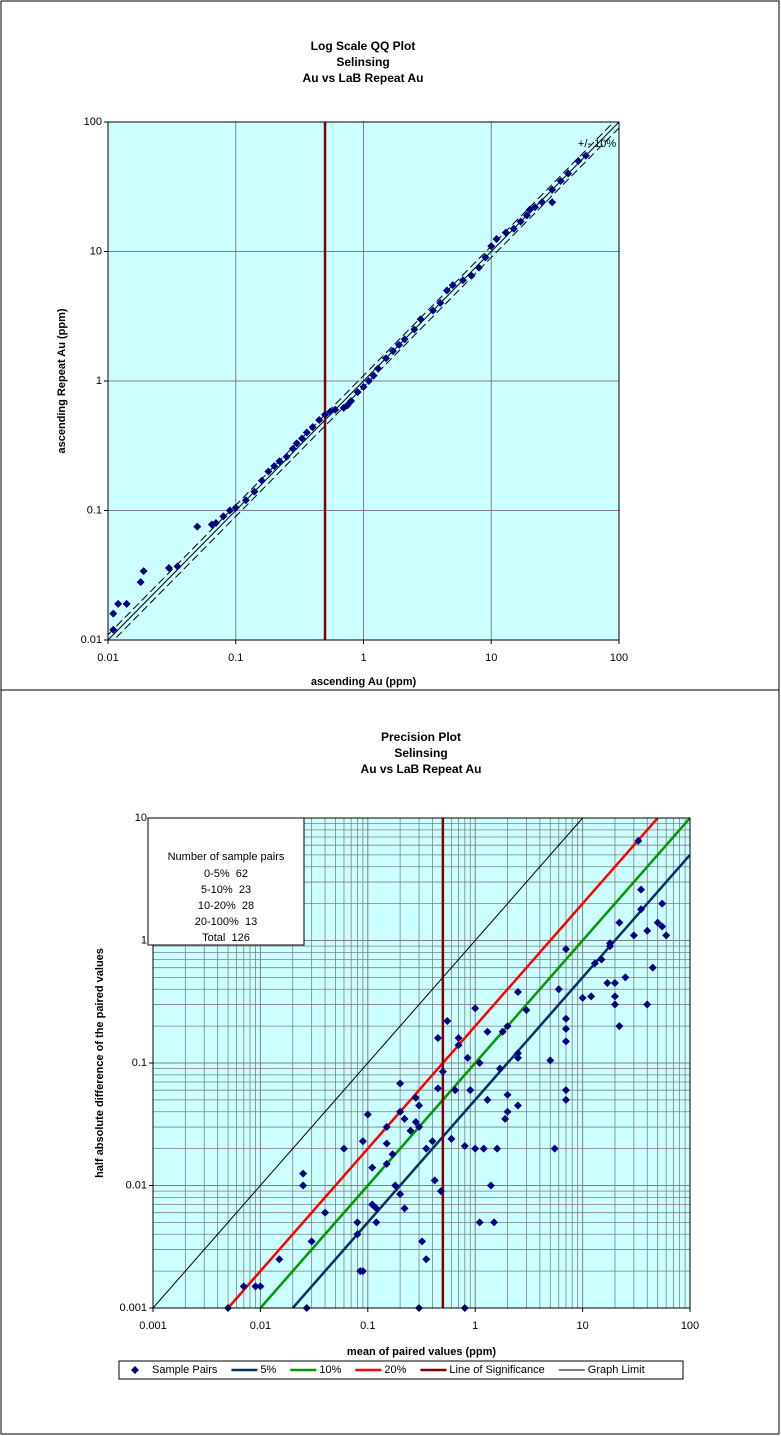 This screenshot has width=781, height=1436. What do you see at coordinates (597, 144) in the screenshot?
I see `annotation: +/- 10%` at bounding box center [597, 144].